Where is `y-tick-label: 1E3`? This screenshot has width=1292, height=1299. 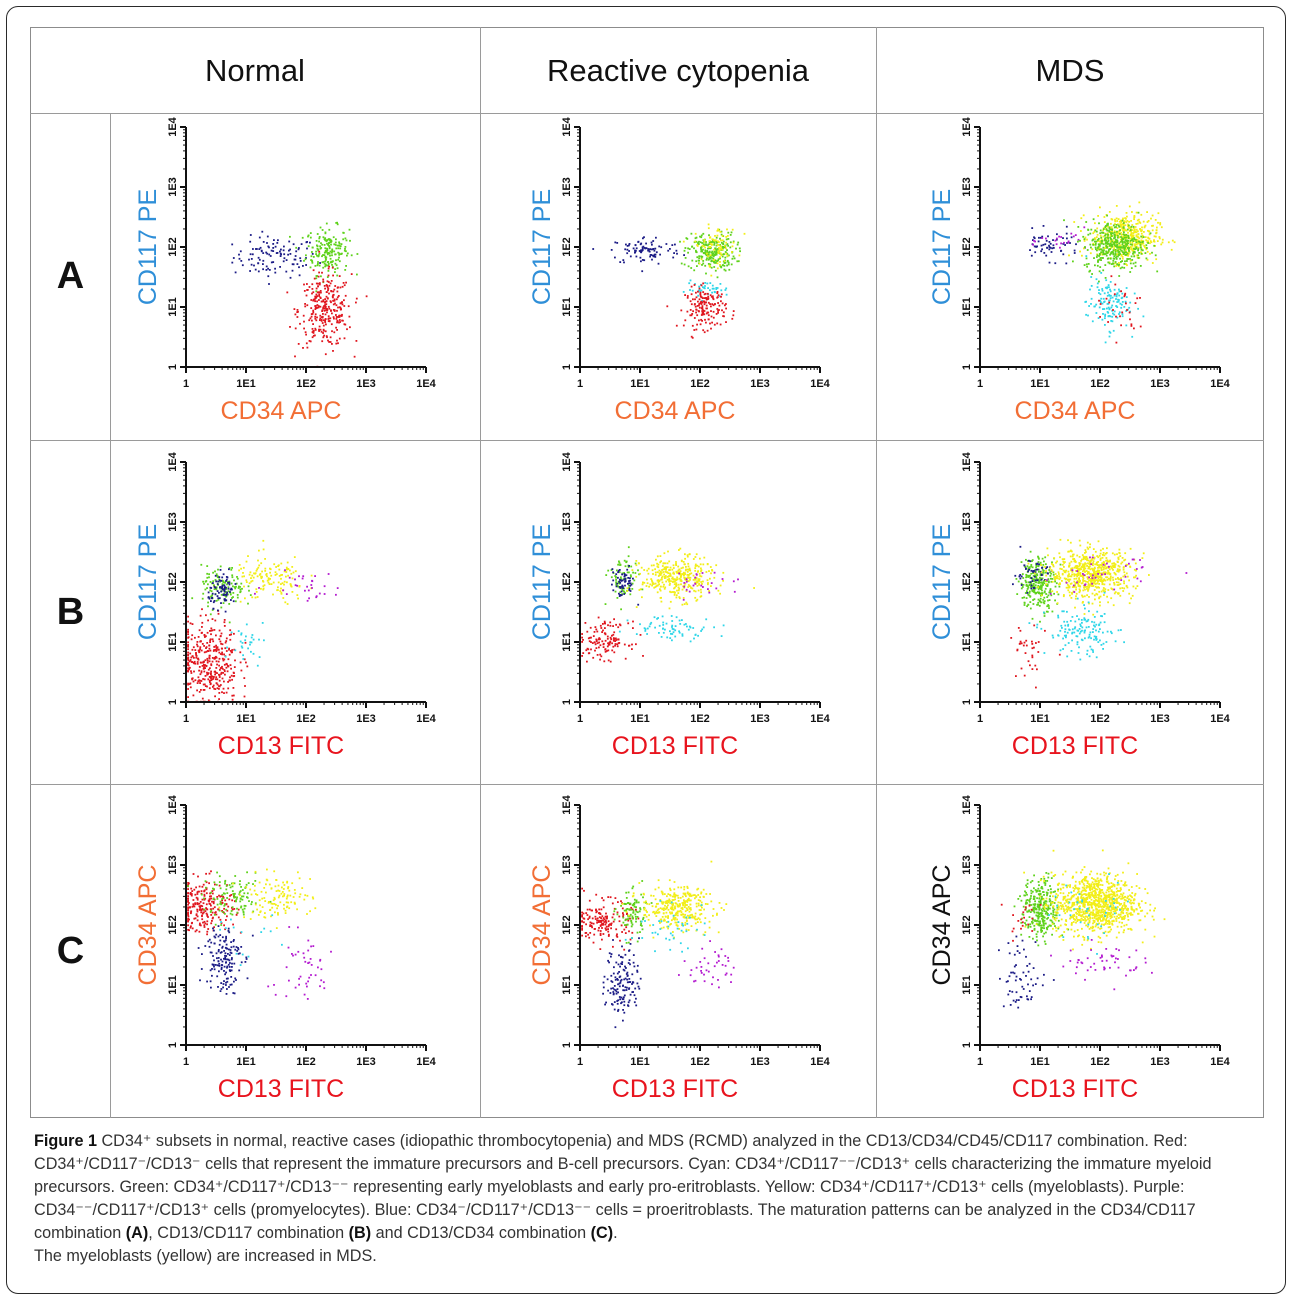
y-tick-label: 1E3 is located at coordinates (173, 187).